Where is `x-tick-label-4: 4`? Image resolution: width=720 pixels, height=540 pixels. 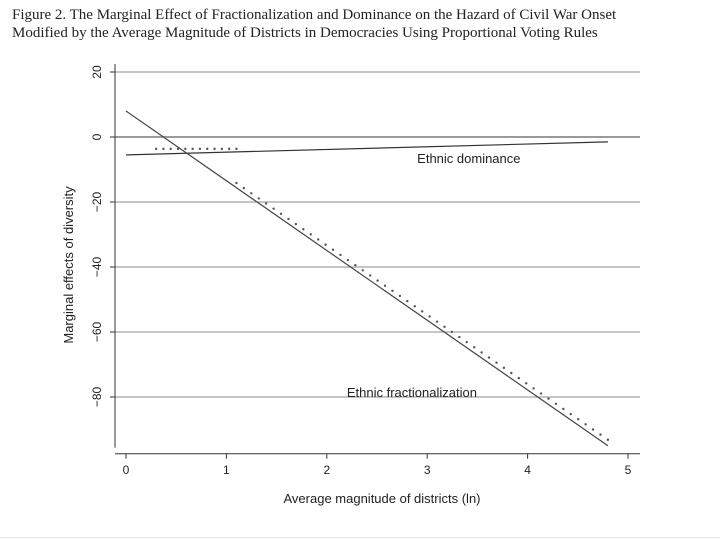
x-tick-label-4: 4 is located at coordinates (527, 470).